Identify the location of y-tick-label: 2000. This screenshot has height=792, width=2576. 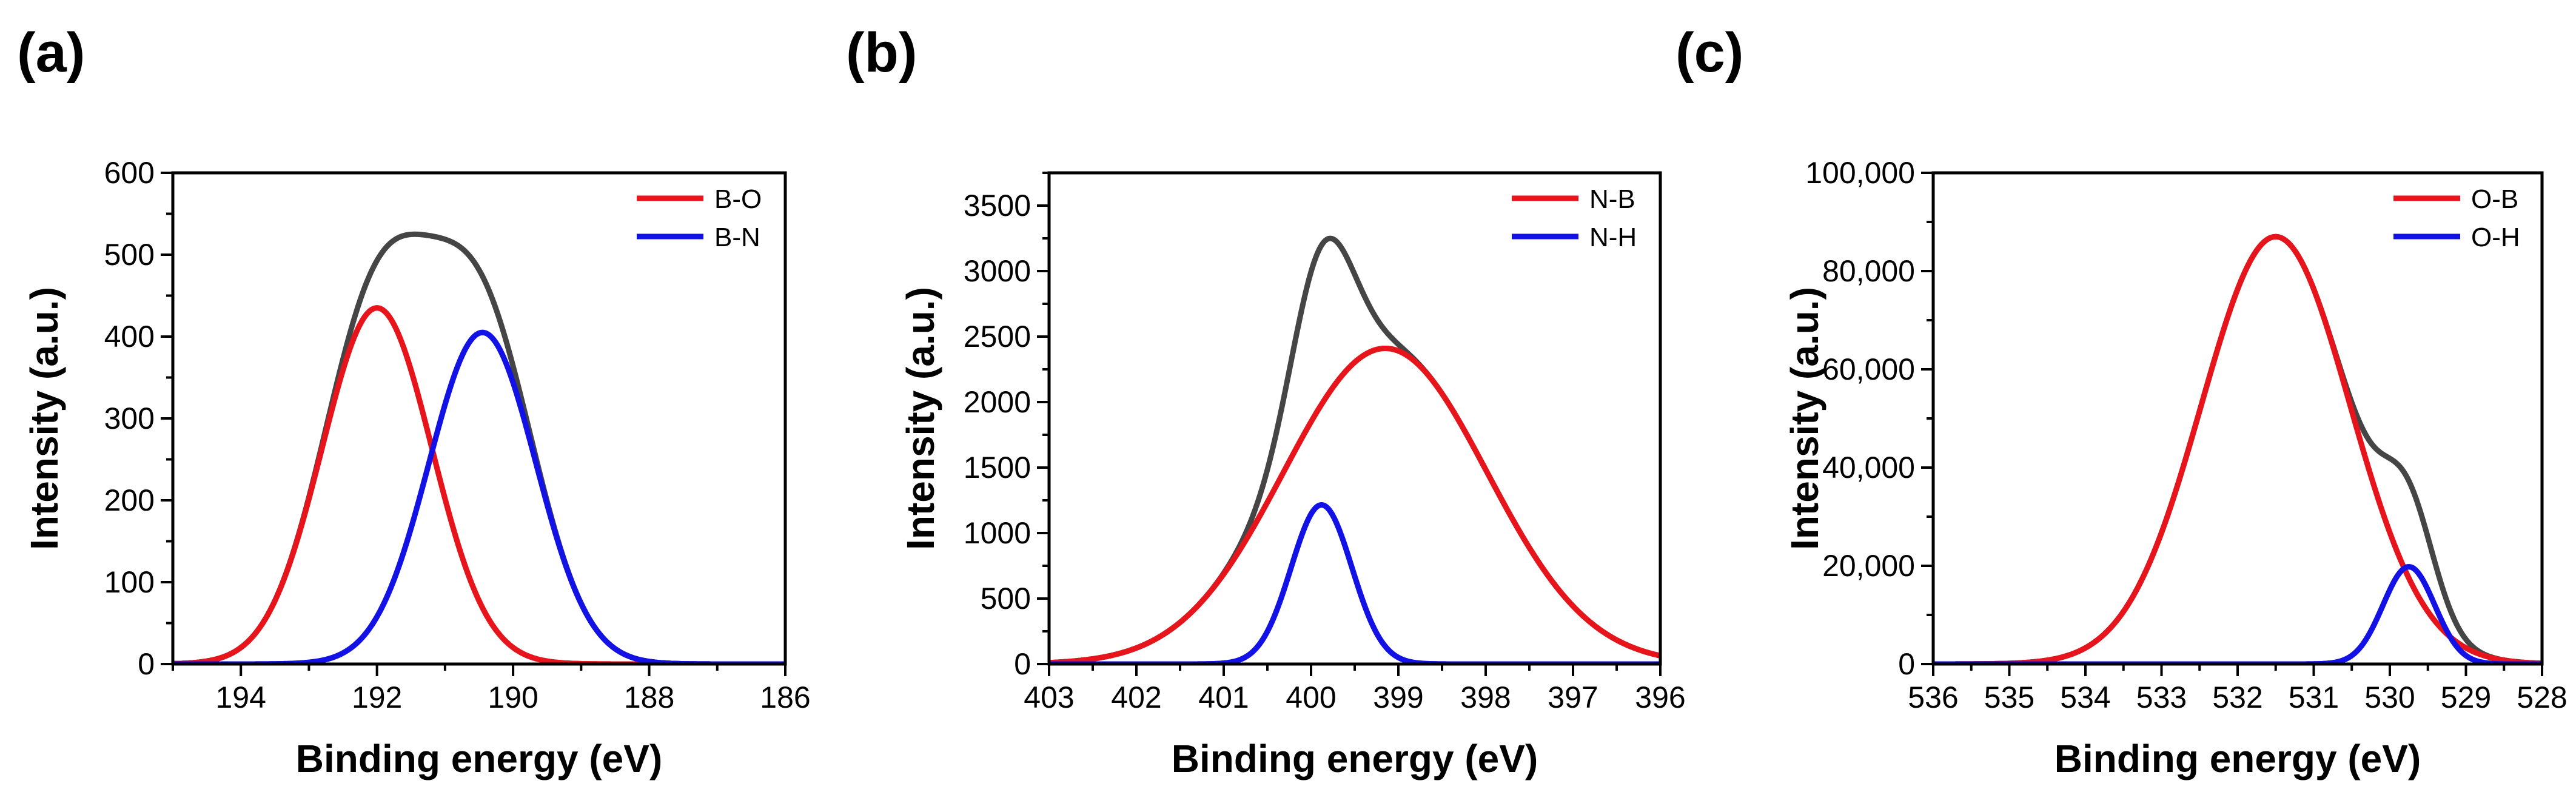
(997, 402).